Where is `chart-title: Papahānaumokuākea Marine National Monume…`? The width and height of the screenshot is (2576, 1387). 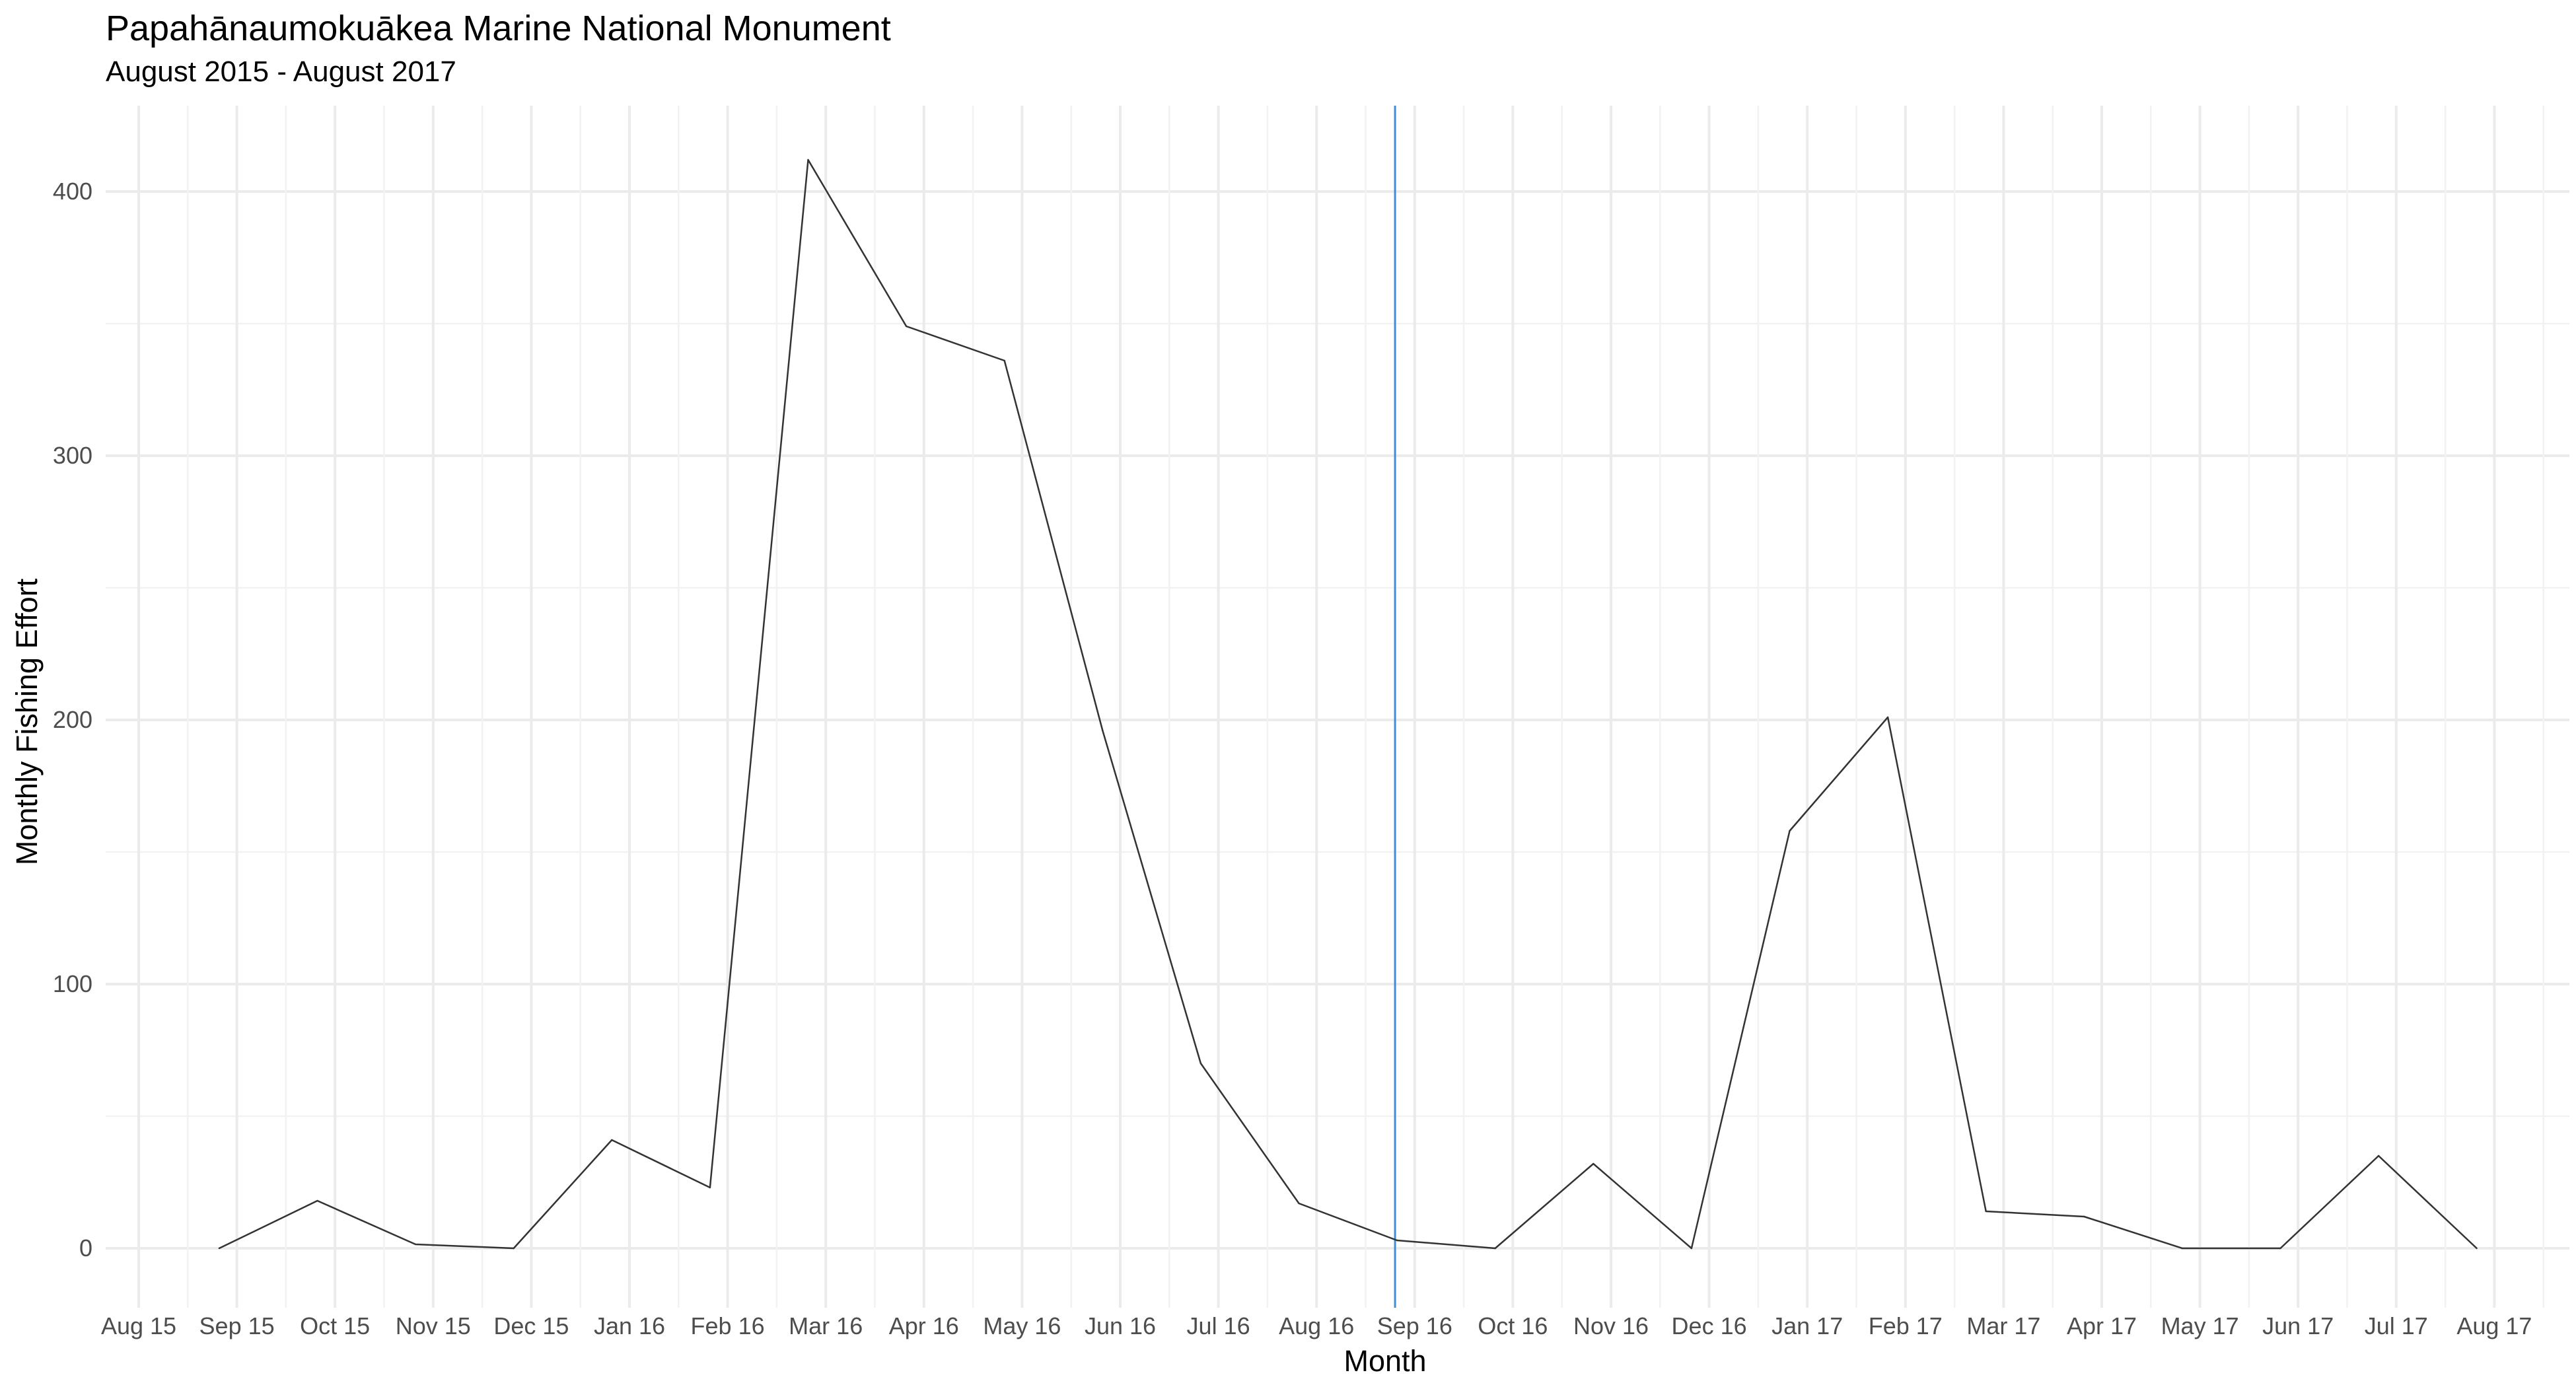 chart-title: Papahānaumokuākea Marine National Monume… is located at coordinates (499, 28).